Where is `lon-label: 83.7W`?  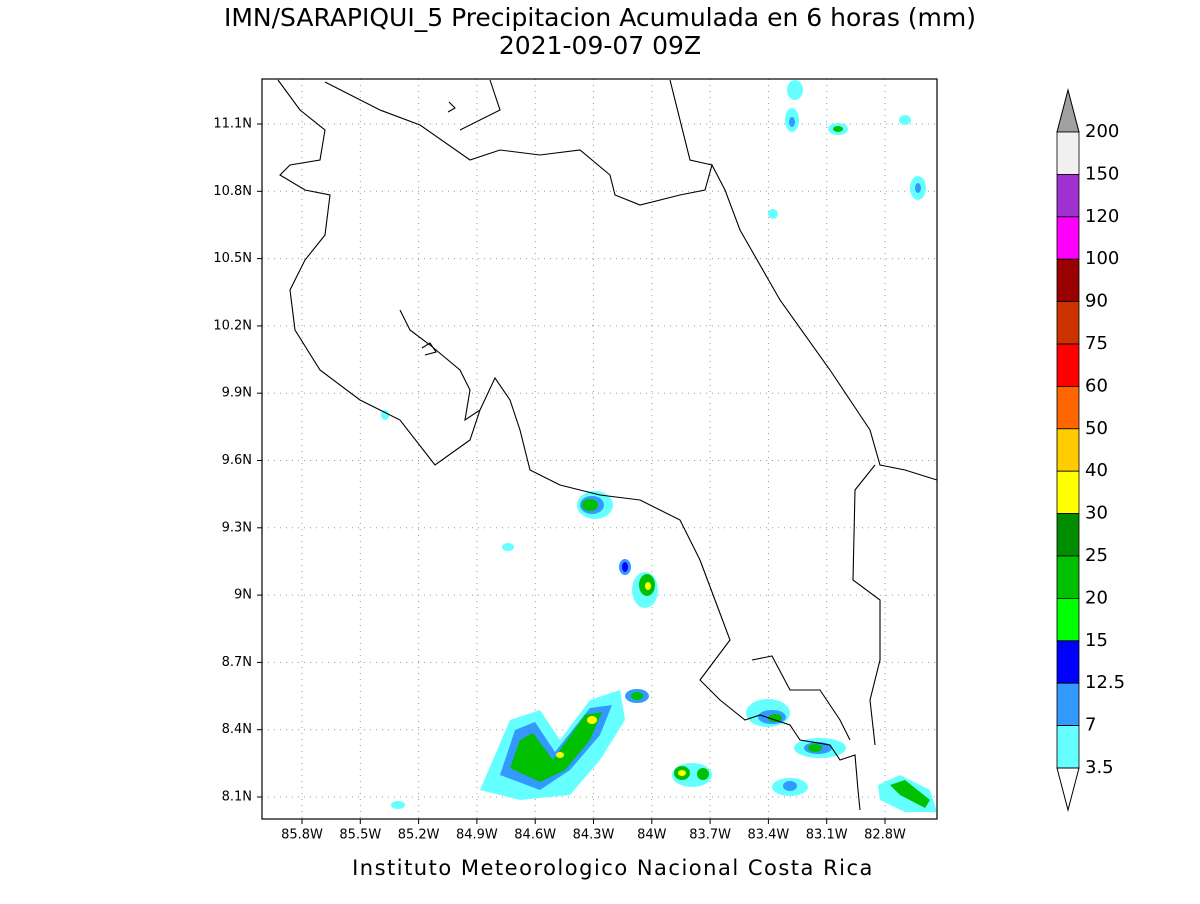 lon-label: 83.7W is located at coordinates (710, 835).